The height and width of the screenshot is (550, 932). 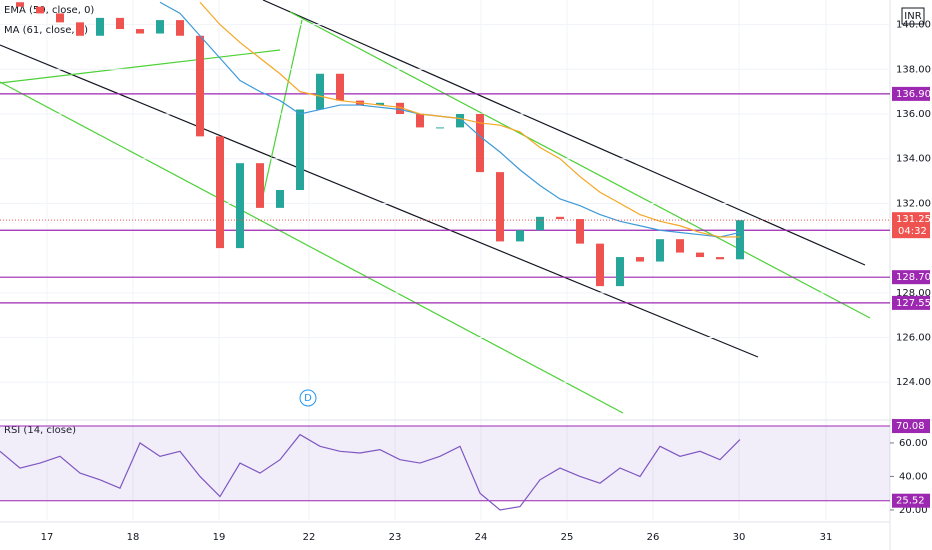 I want to click on y-tick-label: 124.00, so click(x=913, y=382).